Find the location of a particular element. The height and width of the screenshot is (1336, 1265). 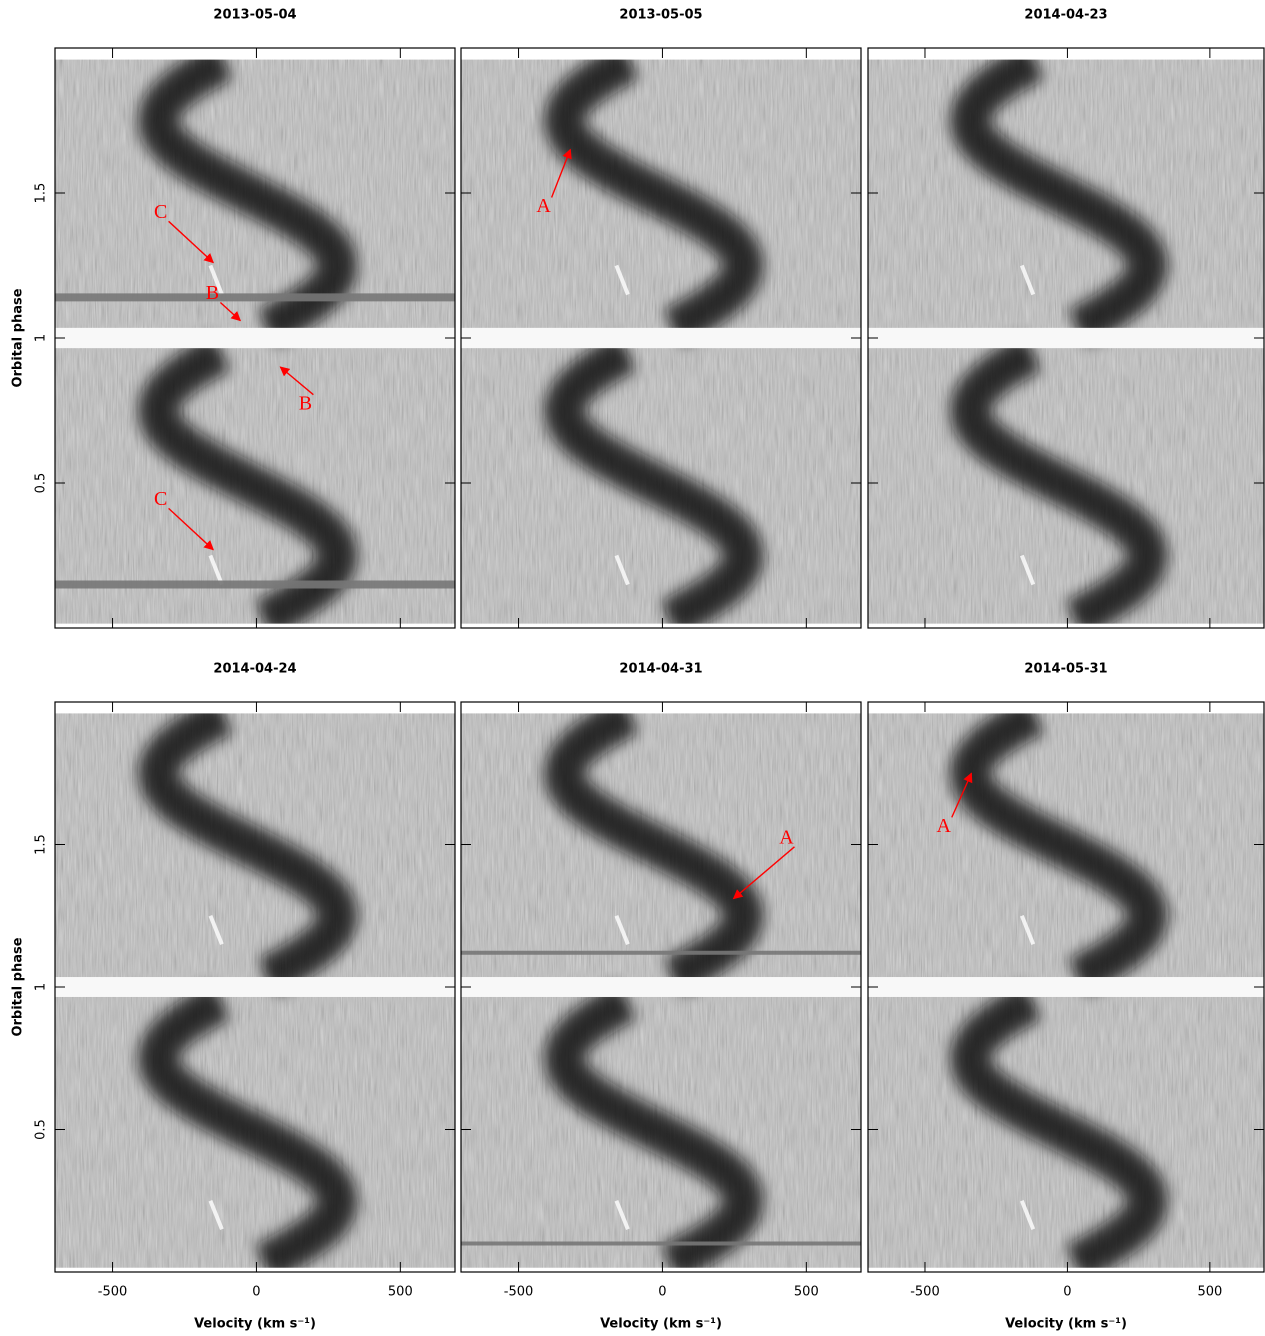

panel-title: 2014-04-23 is located at coordinates (1065, 15).